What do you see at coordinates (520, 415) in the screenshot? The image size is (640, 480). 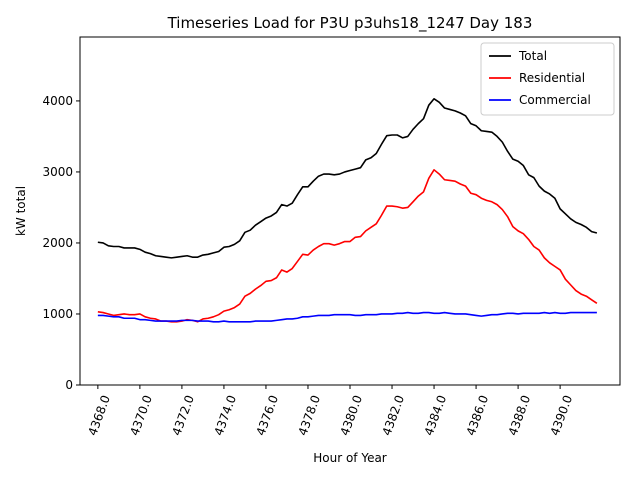 I see `x-tick-label: 4388.0` at bounding box center [520, 415].